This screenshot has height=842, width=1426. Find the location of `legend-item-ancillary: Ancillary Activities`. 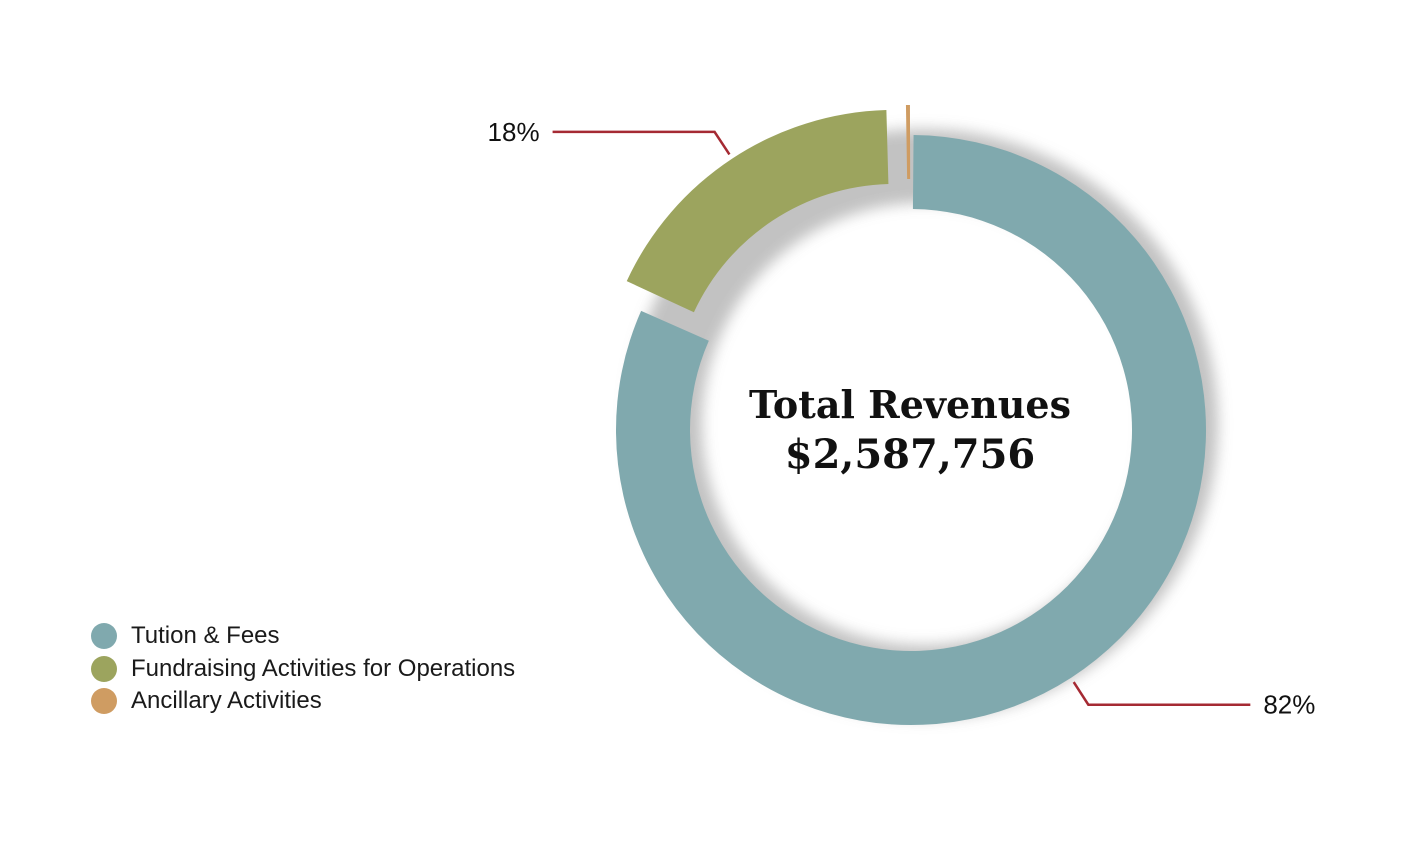

legend-item-ancillary: Ancillary Activities is located at coordinates (303, 701).